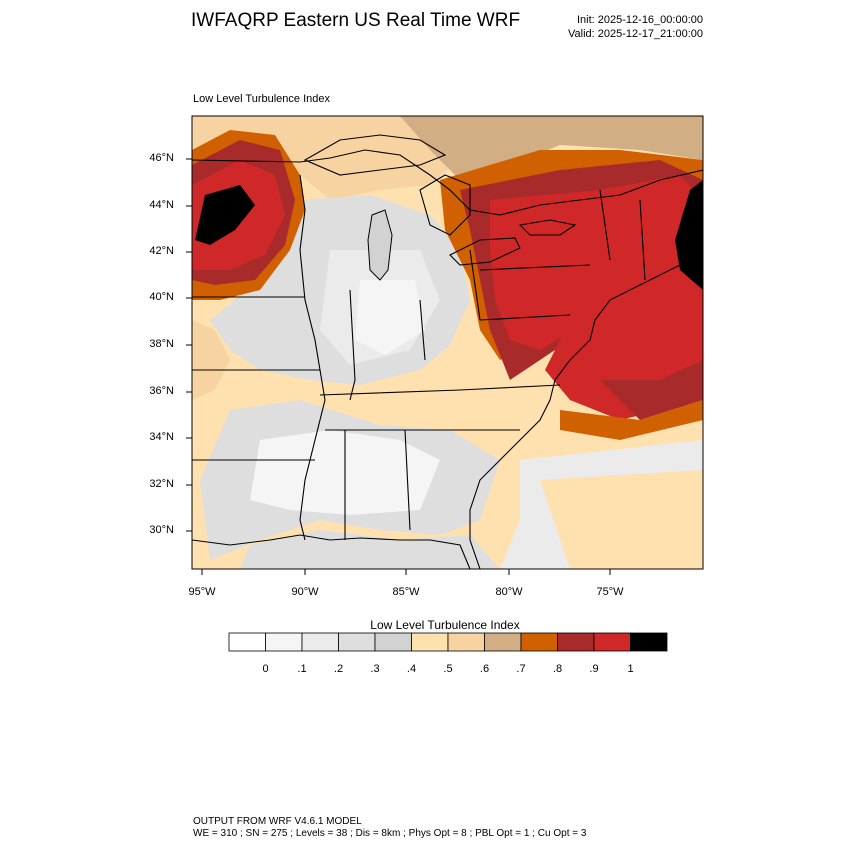 This screenshot has height=850, width=850. What do you see at coordinates (411, 669) in the screenshot?
I see `colorbar-tick-label: .4` at bounding box center [411, 669].